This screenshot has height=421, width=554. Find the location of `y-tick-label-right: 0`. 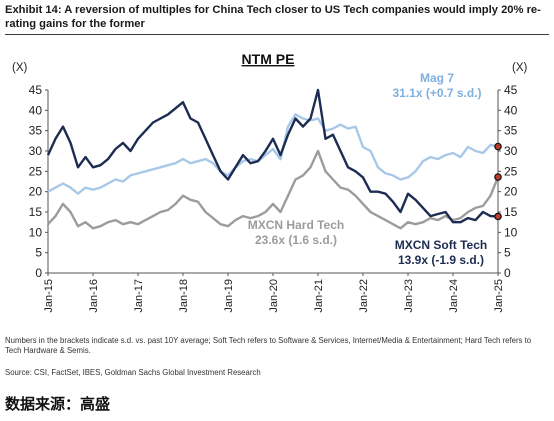

y-tick-label-right: 0 is located at coordinates (507, 273).